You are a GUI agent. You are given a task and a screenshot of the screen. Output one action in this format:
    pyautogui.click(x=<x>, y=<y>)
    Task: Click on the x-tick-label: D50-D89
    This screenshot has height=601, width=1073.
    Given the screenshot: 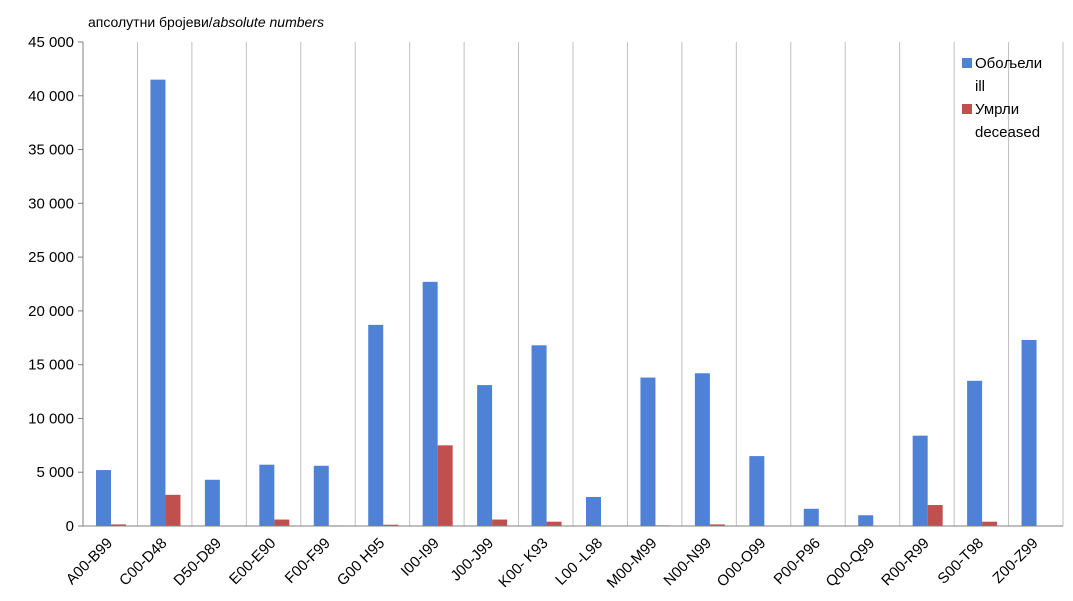 What is the action you would take?
    pyautogui.click(x=197, y=562)
    